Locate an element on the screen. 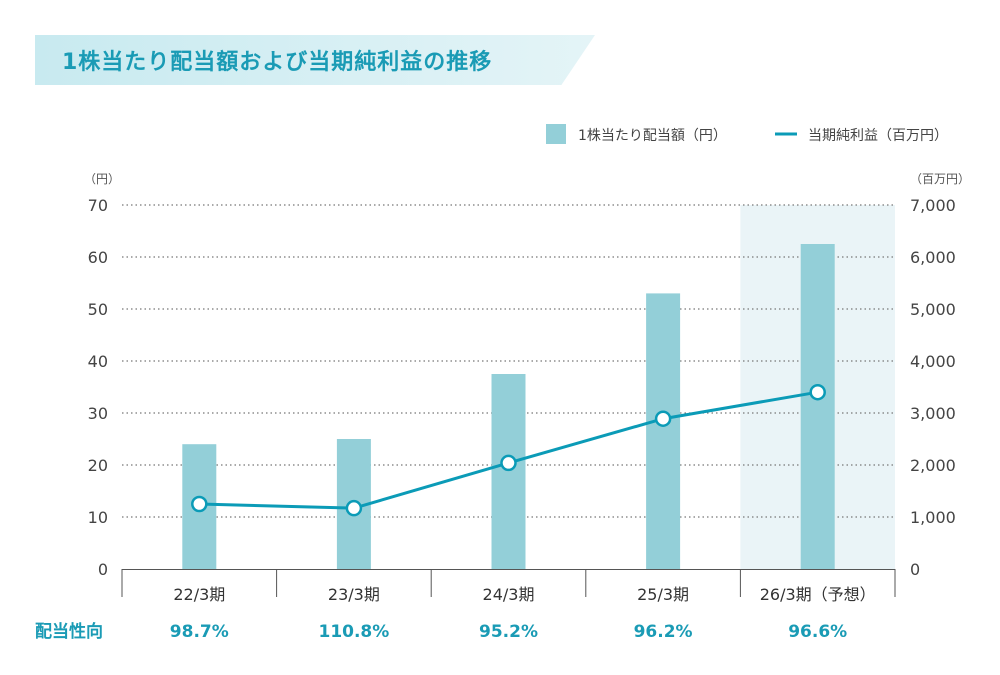  legend-line-label: 当期純利益（百万円） is located at coordinates (878, 136).